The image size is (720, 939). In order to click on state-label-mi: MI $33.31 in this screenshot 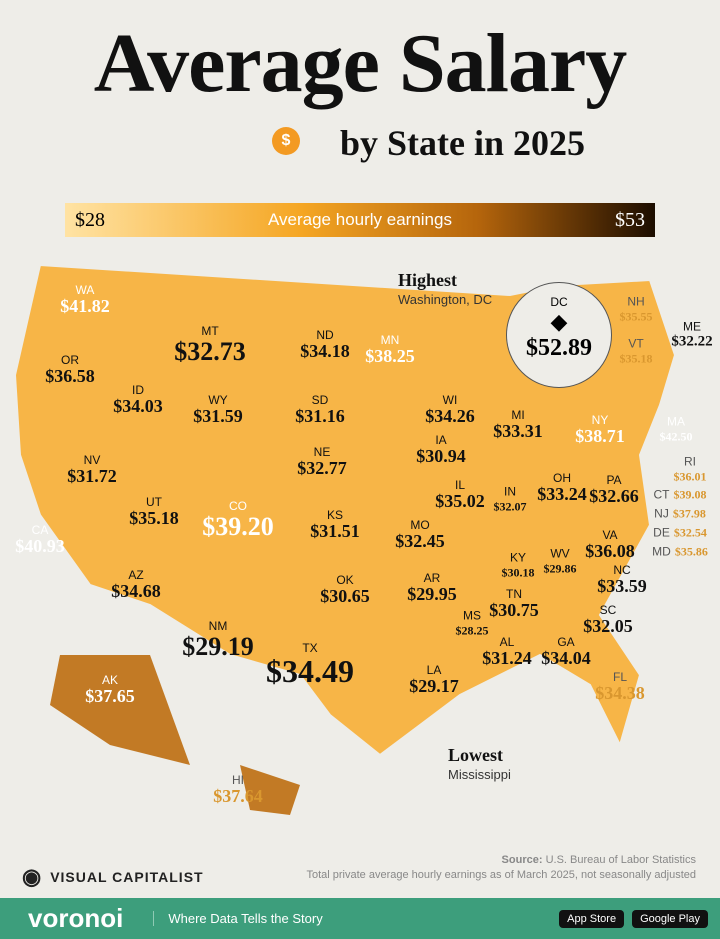, I will do `click(518, 425)`.